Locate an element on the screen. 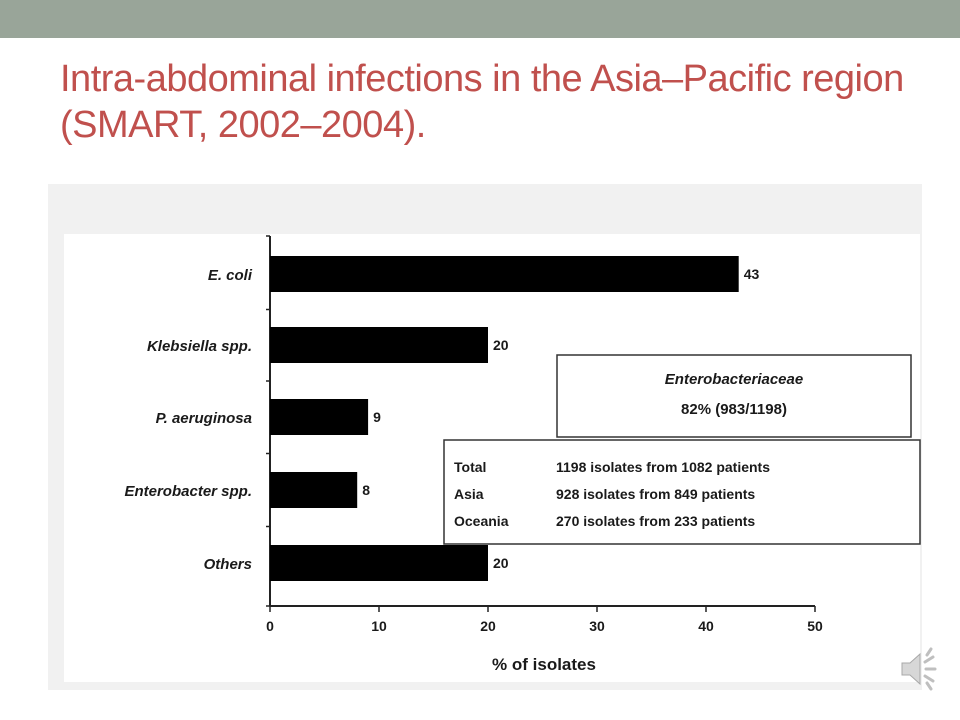  value-label: 43 is located at coordinates (752, 274).